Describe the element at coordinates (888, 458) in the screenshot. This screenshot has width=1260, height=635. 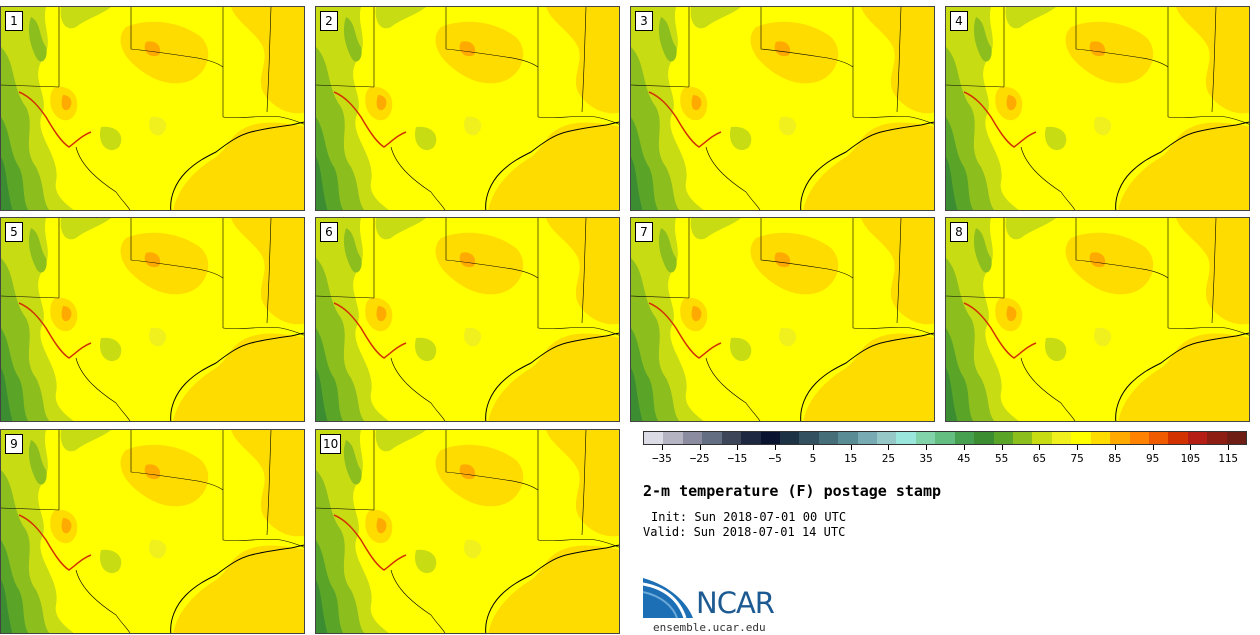
I see `tick-label: 25` at that location.